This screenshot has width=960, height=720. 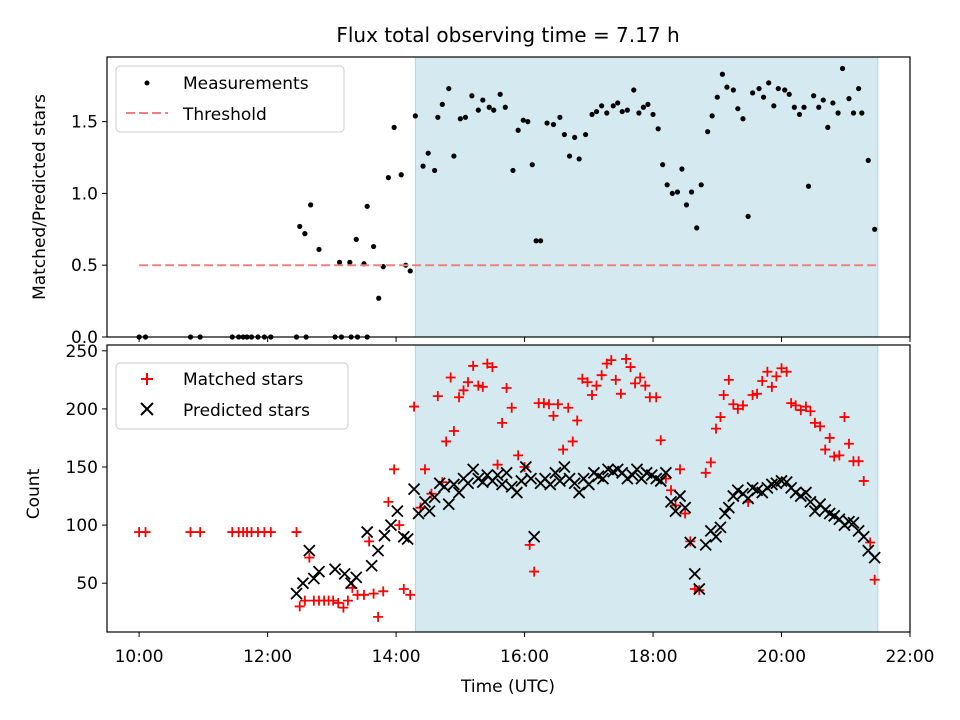 I want to click on bottom-y-axis-label: Count, so click(x=34, y=493).